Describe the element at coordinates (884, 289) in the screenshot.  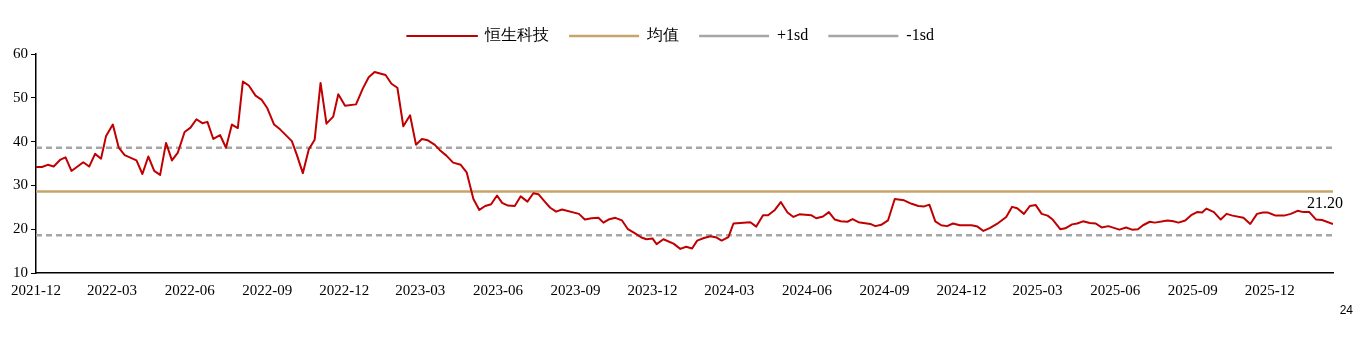
I see `x-tick-label: 2024-09` at that location.